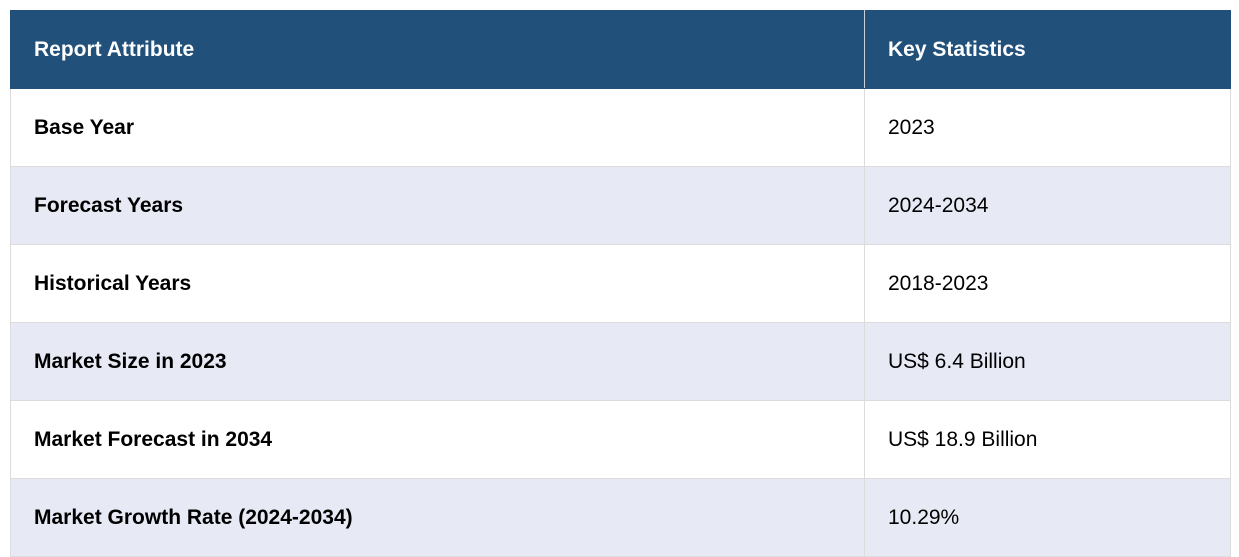 The width and height of the screenshot is (1239, 557). I want to click on statistic-cell: US$ 6.4 Billion, so click(1047, 361).